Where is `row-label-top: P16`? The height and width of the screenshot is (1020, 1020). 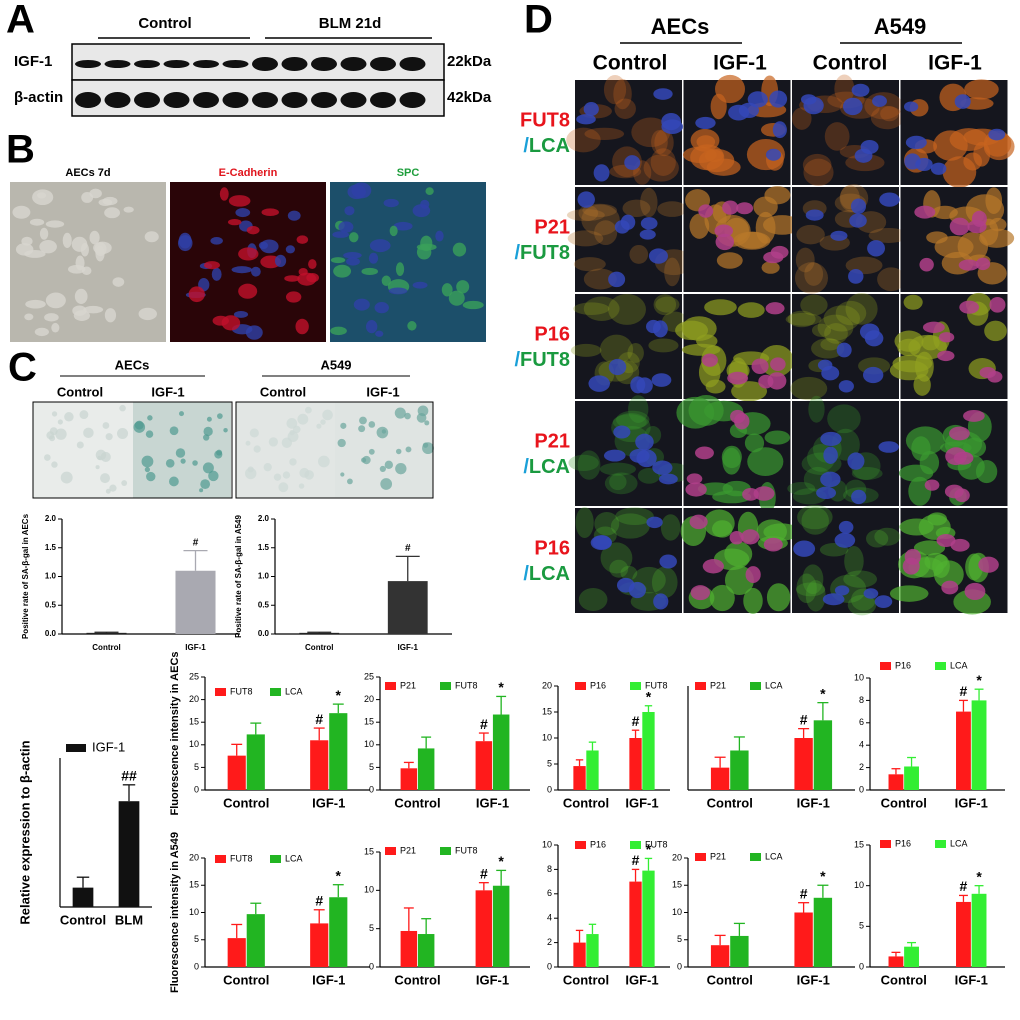 row-label-top: P16 is located at coordinates (552, 548).